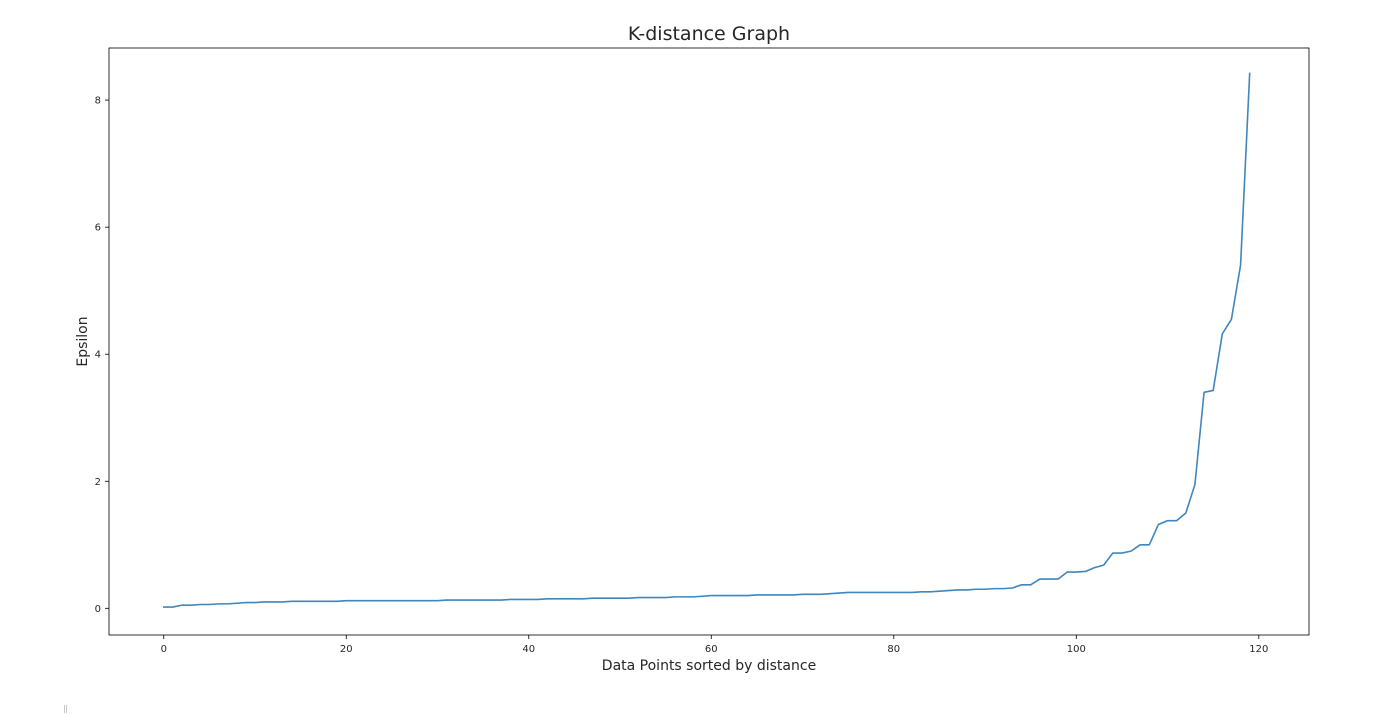 This screenshot has height=715, width=1397. I want to click on y-tick-label: 8, so click(98, 101).